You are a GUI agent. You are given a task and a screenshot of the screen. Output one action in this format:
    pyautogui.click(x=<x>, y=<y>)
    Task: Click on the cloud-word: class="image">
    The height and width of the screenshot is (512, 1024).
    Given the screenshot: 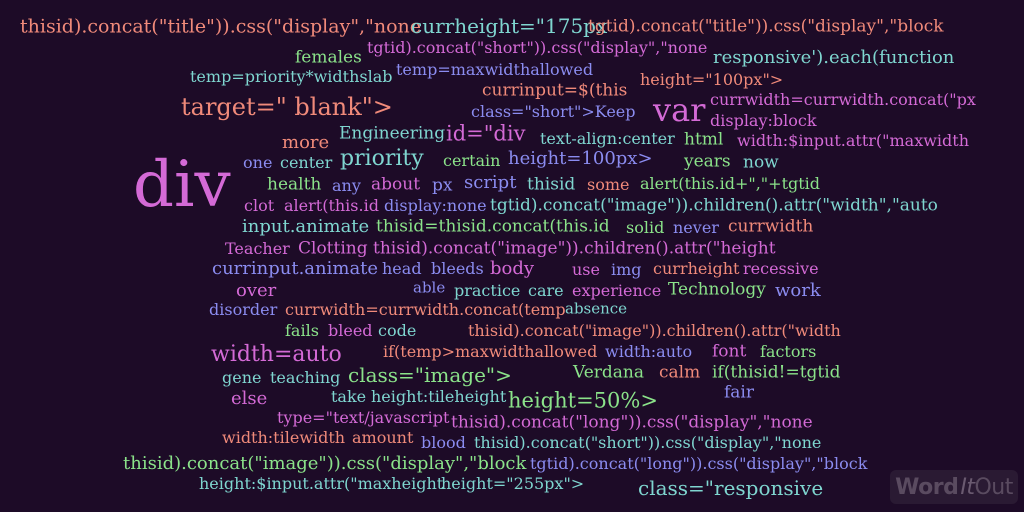 What is the action you would take?
    pyautogui.click(x=430, y=375)
    